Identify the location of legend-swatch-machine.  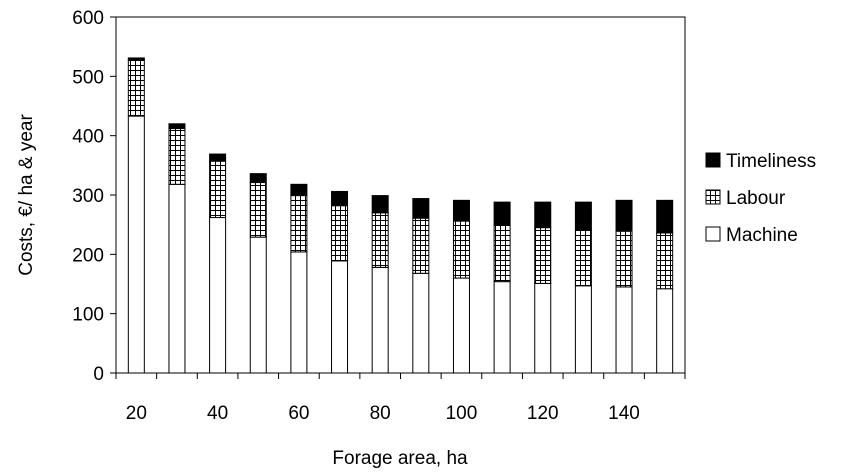
(713, 234).